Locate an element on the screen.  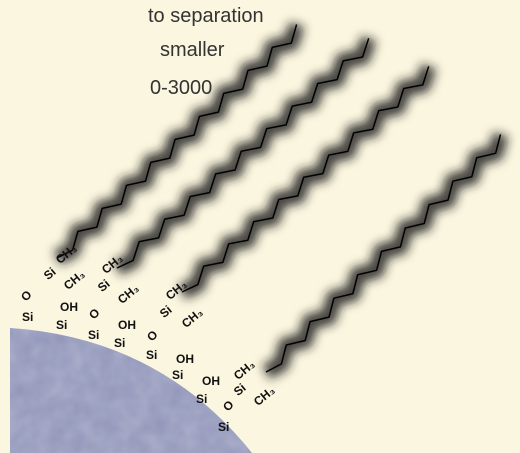
silica-surface is located at coordinates (131, 390).